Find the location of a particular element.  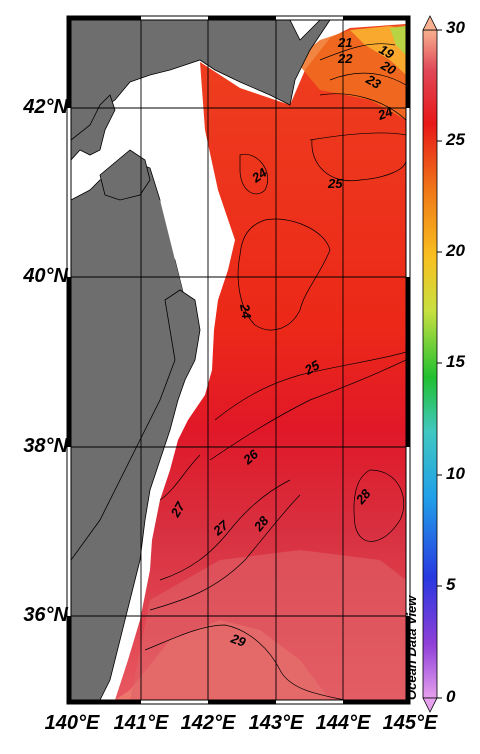

lon-label-142: 142°E is located at coordinates (208, 723).